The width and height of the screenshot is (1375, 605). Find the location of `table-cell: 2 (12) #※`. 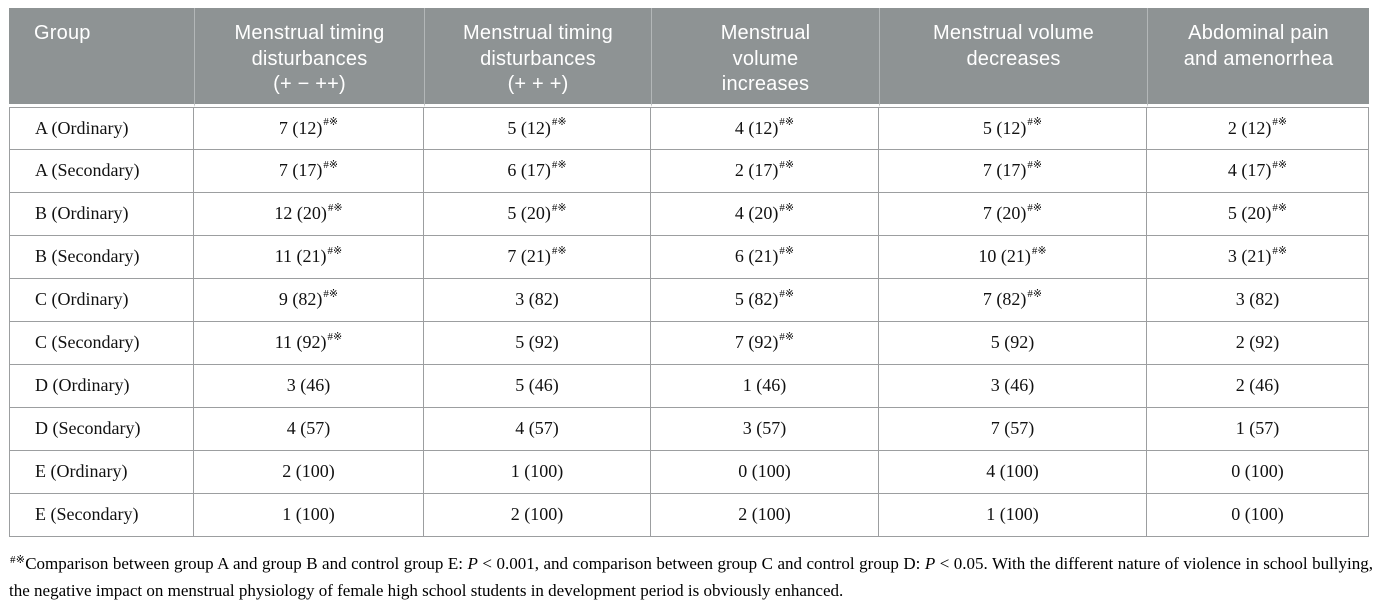

table-cell: 2 (12) #※ is located at coordinates (1258, 128).